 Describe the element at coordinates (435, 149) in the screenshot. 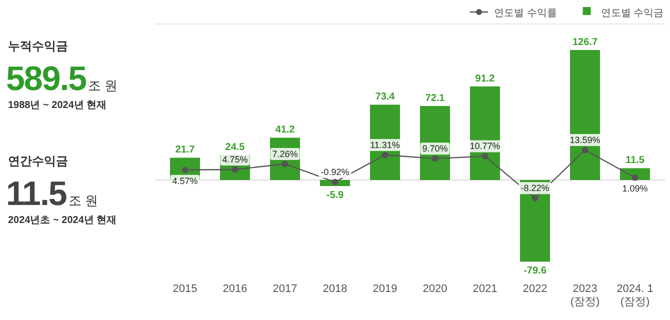

I see `data-label: 9.70%` at that location.